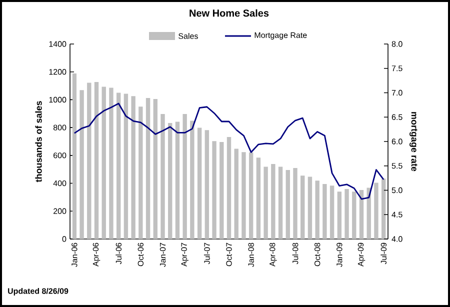 Image resolution: width=450 pixels, height=307 pixels. Describe the element at coordinates (38, 292) in the screenshot. I see `text: Updated 8/26/09` at that location.